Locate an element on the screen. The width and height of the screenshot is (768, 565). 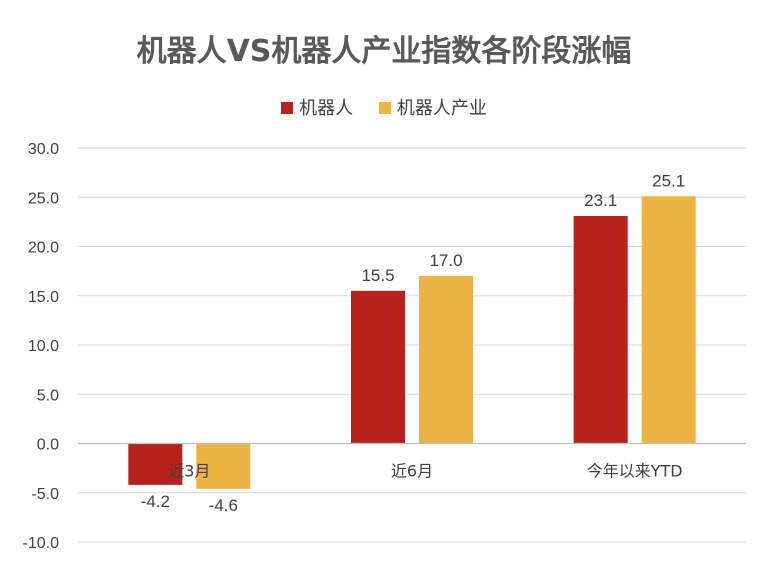
legend: 机器人 机器人产业 is located at coordinates (384, 107).